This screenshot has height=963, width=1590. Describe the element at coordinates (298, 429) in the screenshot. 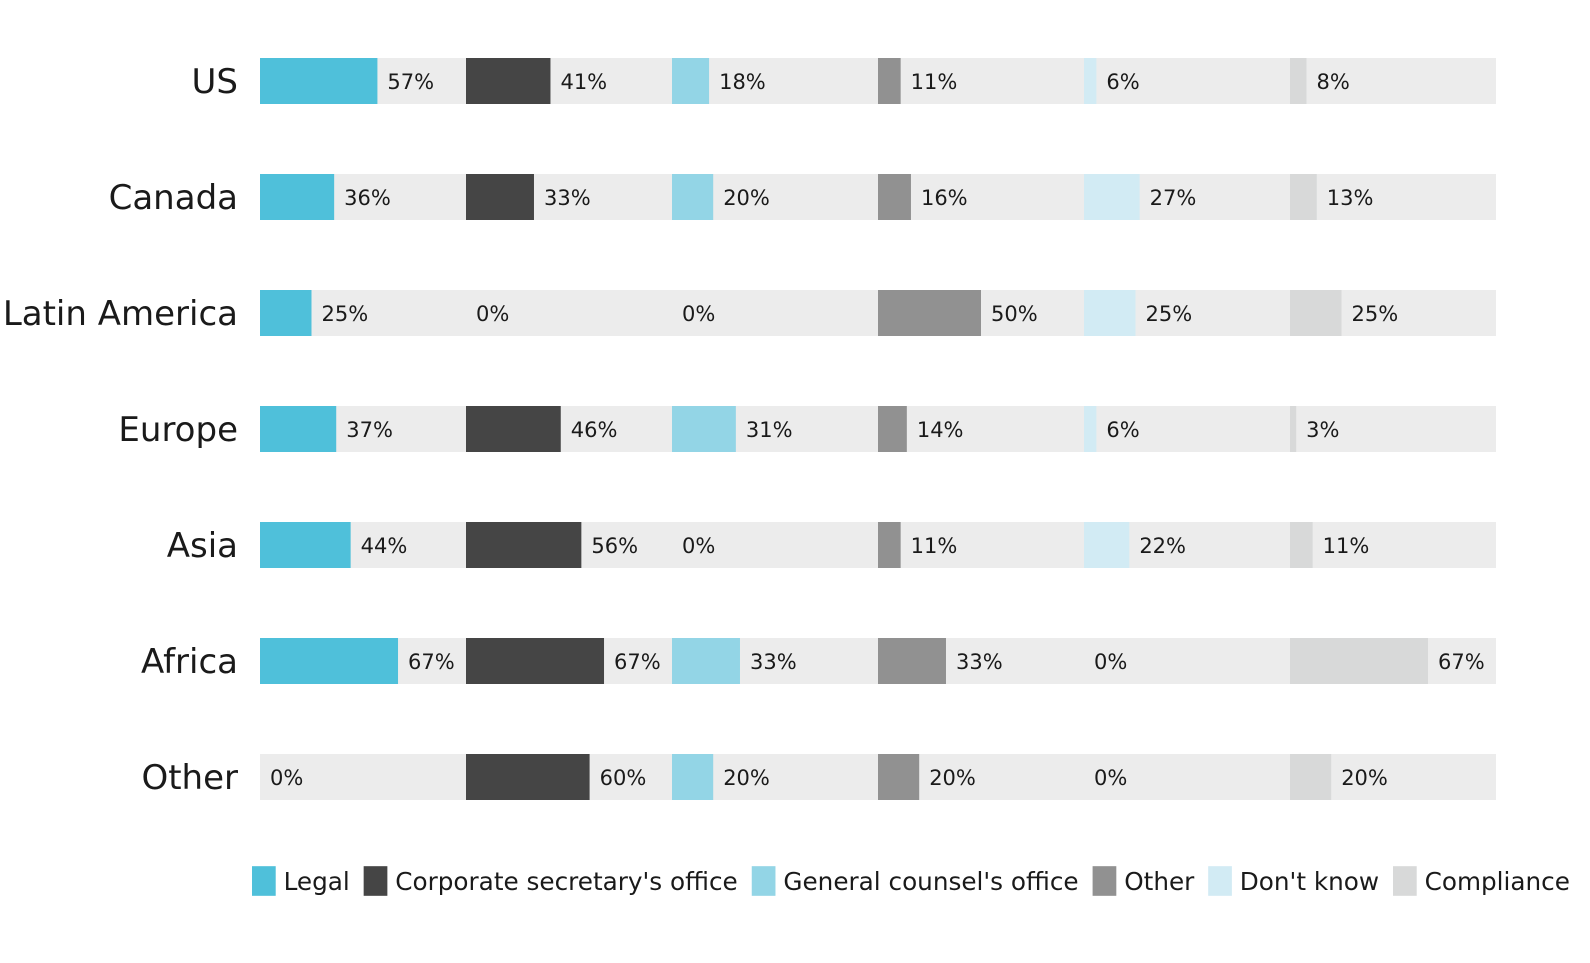

I see `bar-legal-europe` at that location.